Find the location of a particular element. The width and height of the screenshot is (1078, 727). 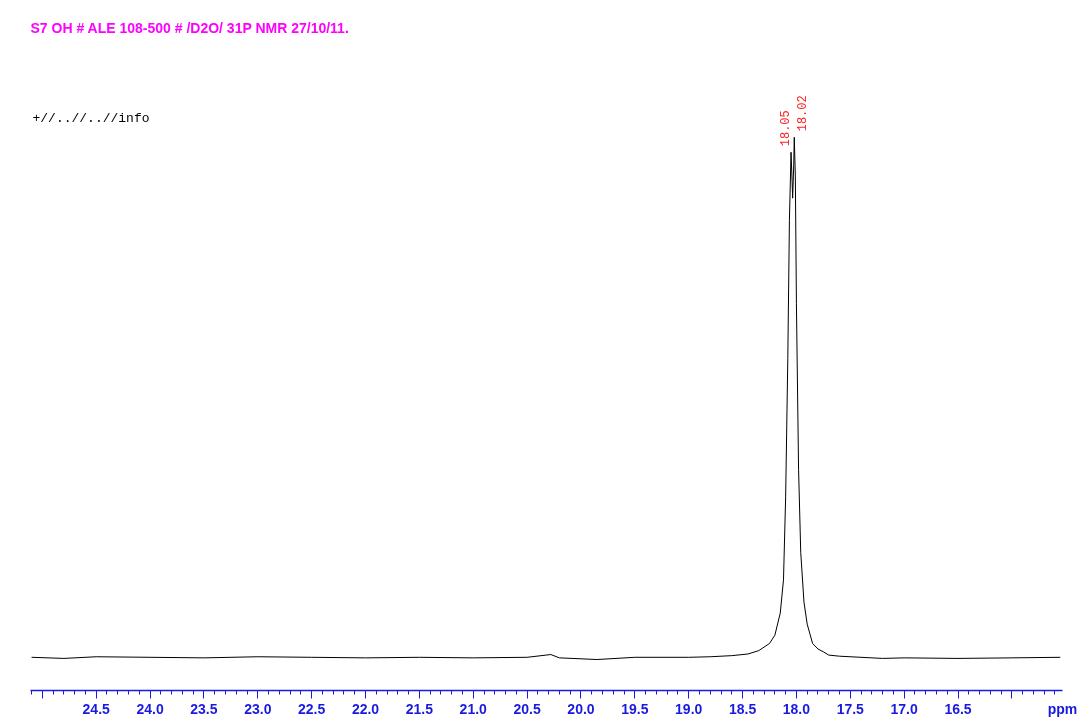

x-tick-label: 18.0 is located at coordinates (796, 708).